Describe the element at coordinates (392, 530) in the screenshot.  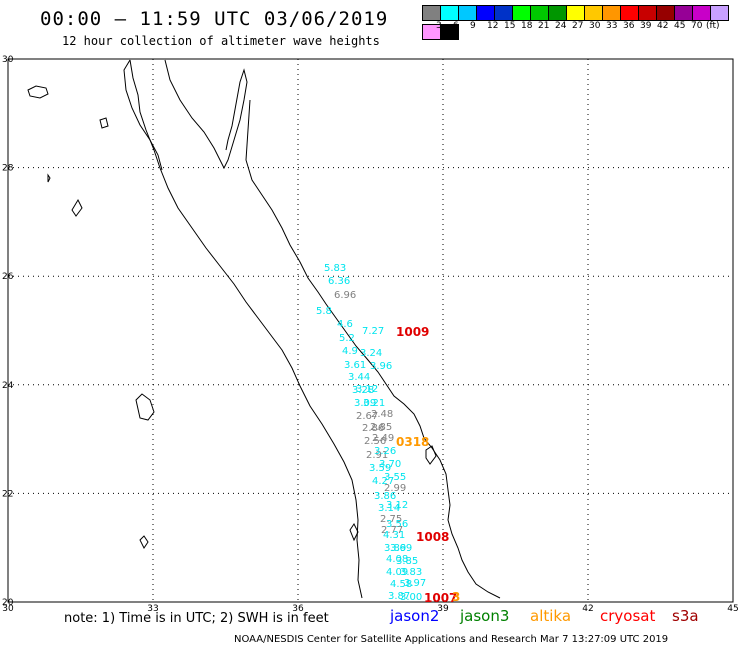
I see `swh-value: 2.77` at that location.